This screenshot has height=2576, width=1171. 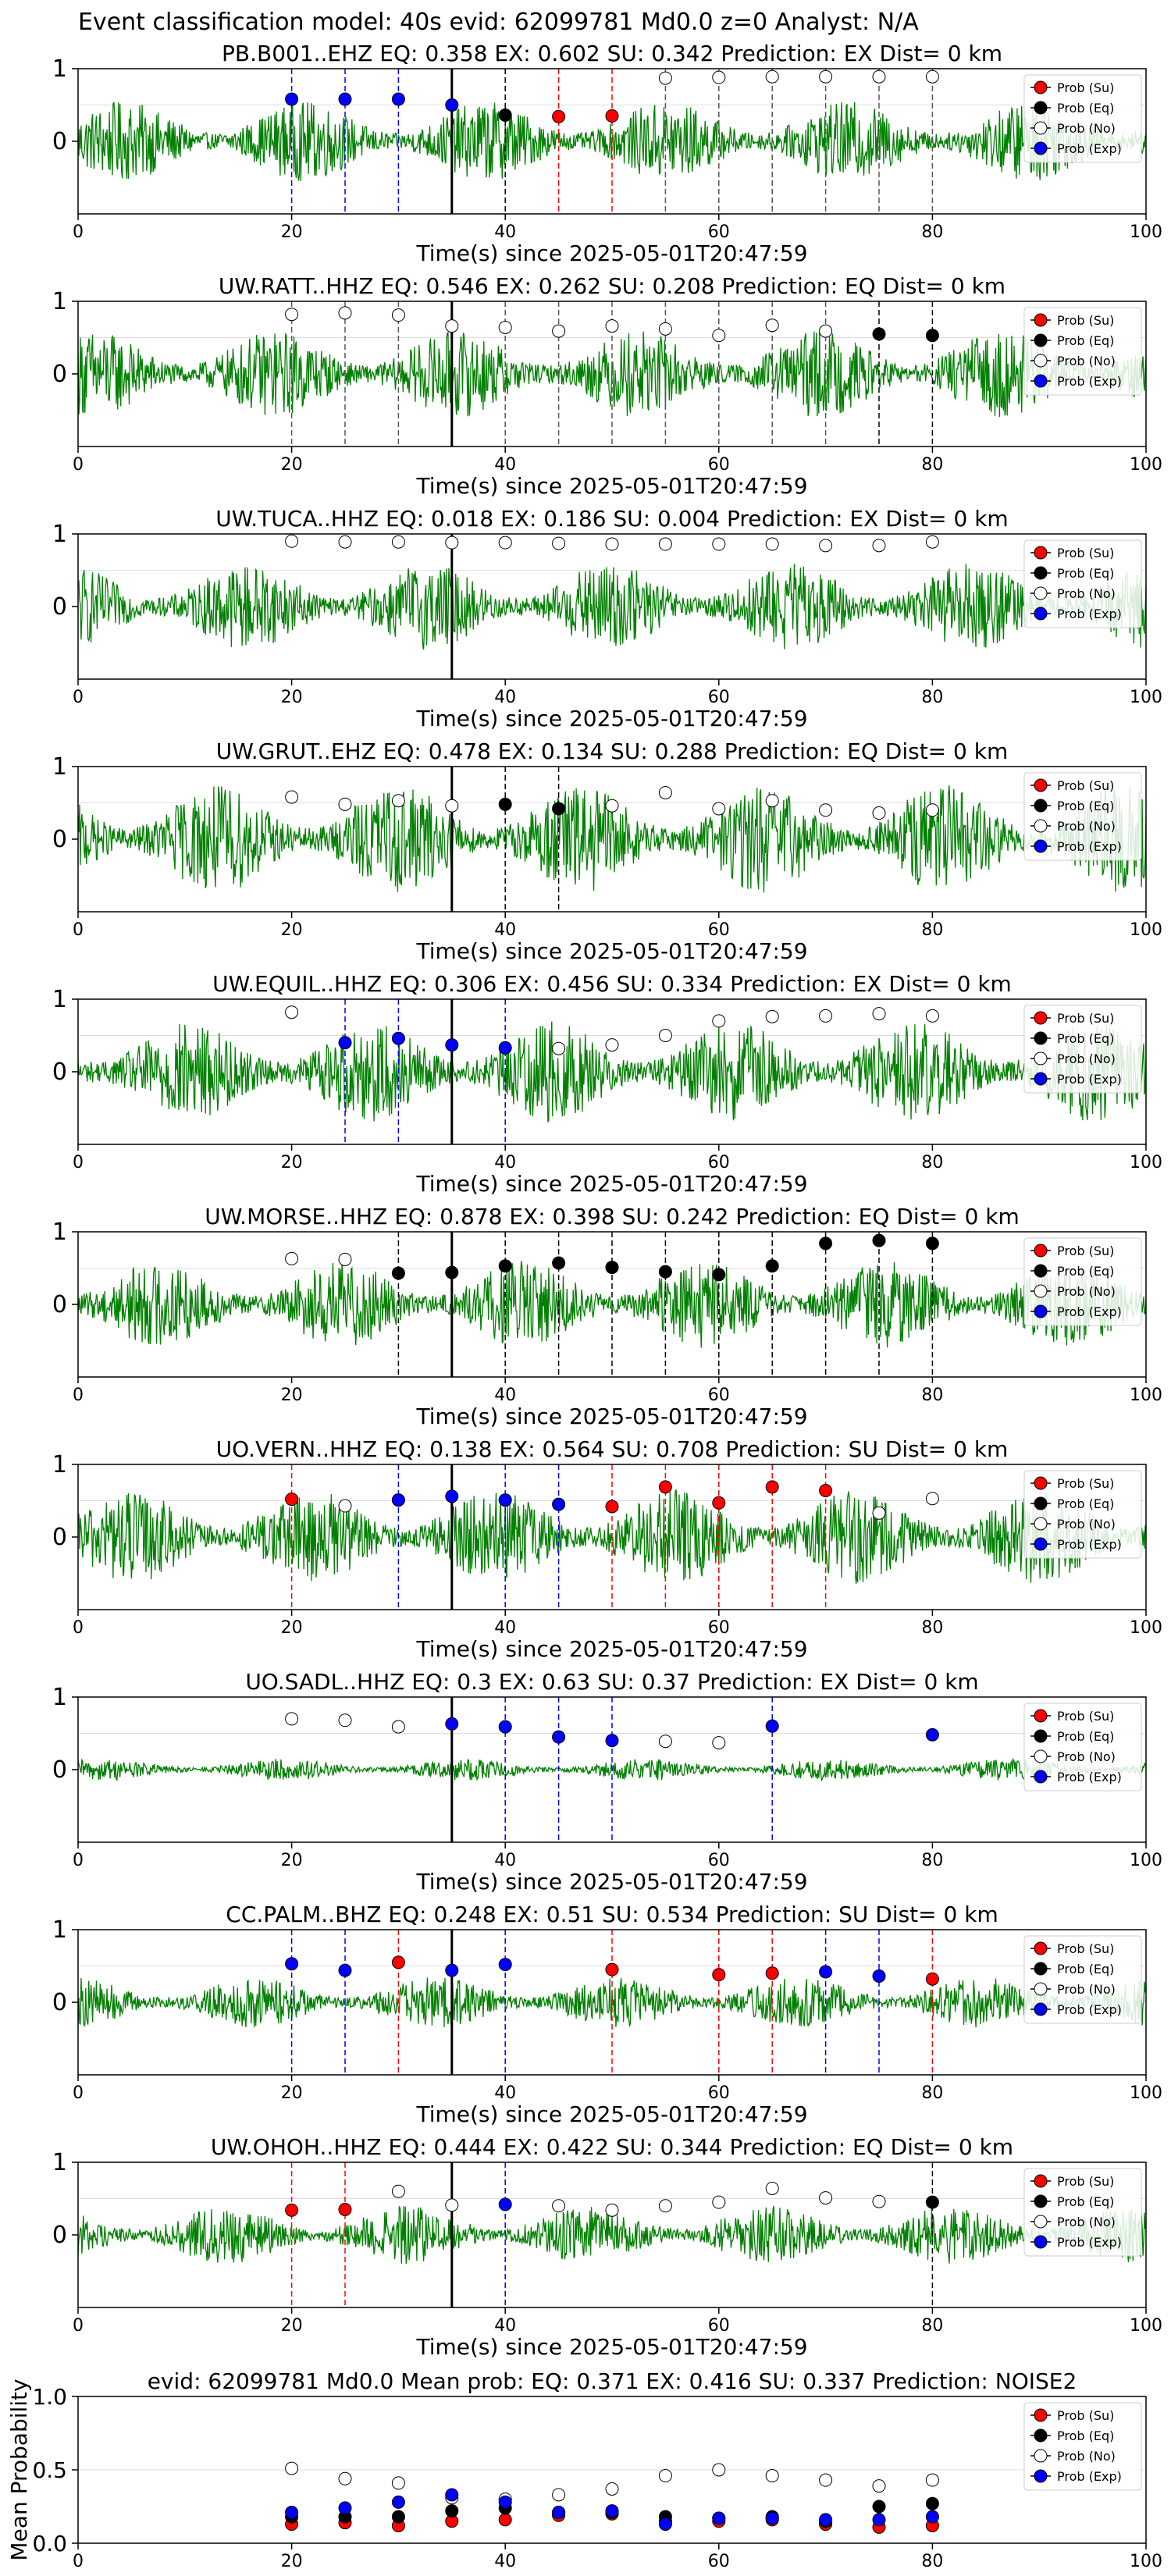 What do you see at coordinates (1089, 1544) in the screenshot?
I see `legend-label-exp: Prob (Exp)` at bounding box center [1089, 1544].